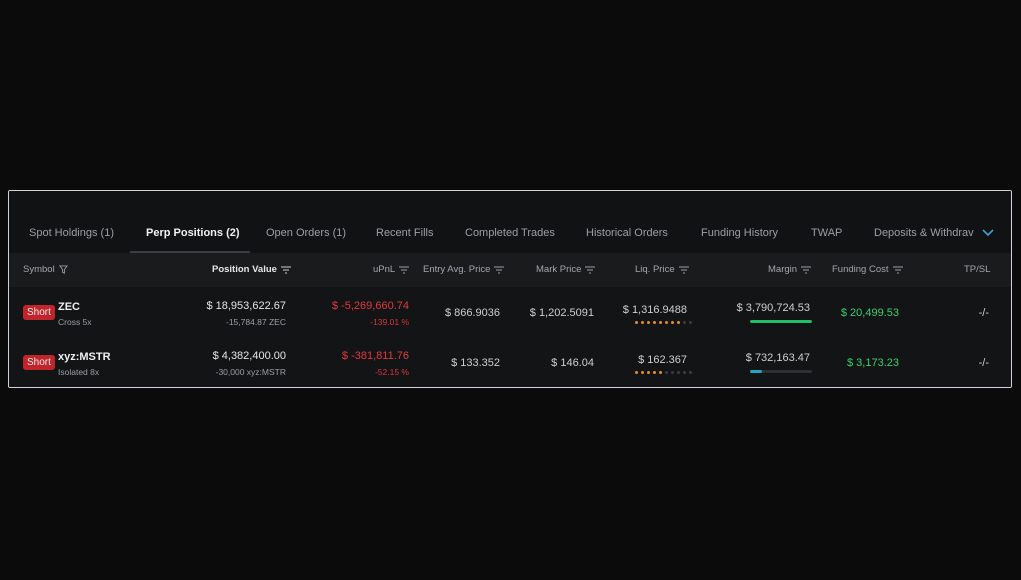 The height and width of the screenshot is (580, 1021). I want to click on tab-funding-history: Funding History, so click(740, 233).